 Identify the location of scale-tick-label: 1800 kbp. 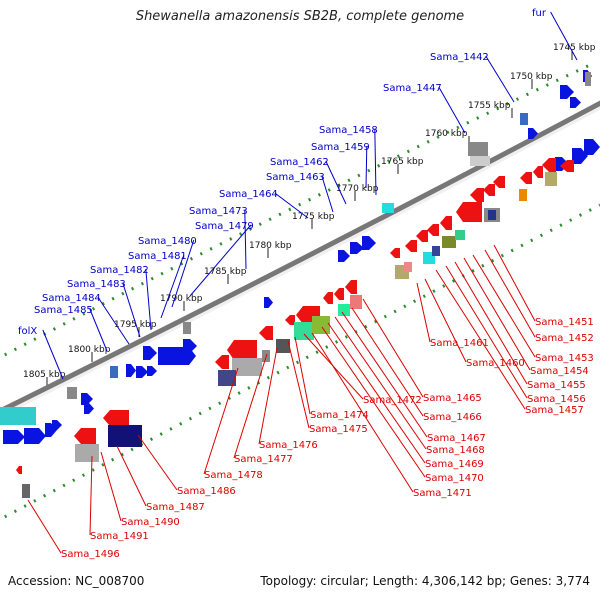
(89, 350).